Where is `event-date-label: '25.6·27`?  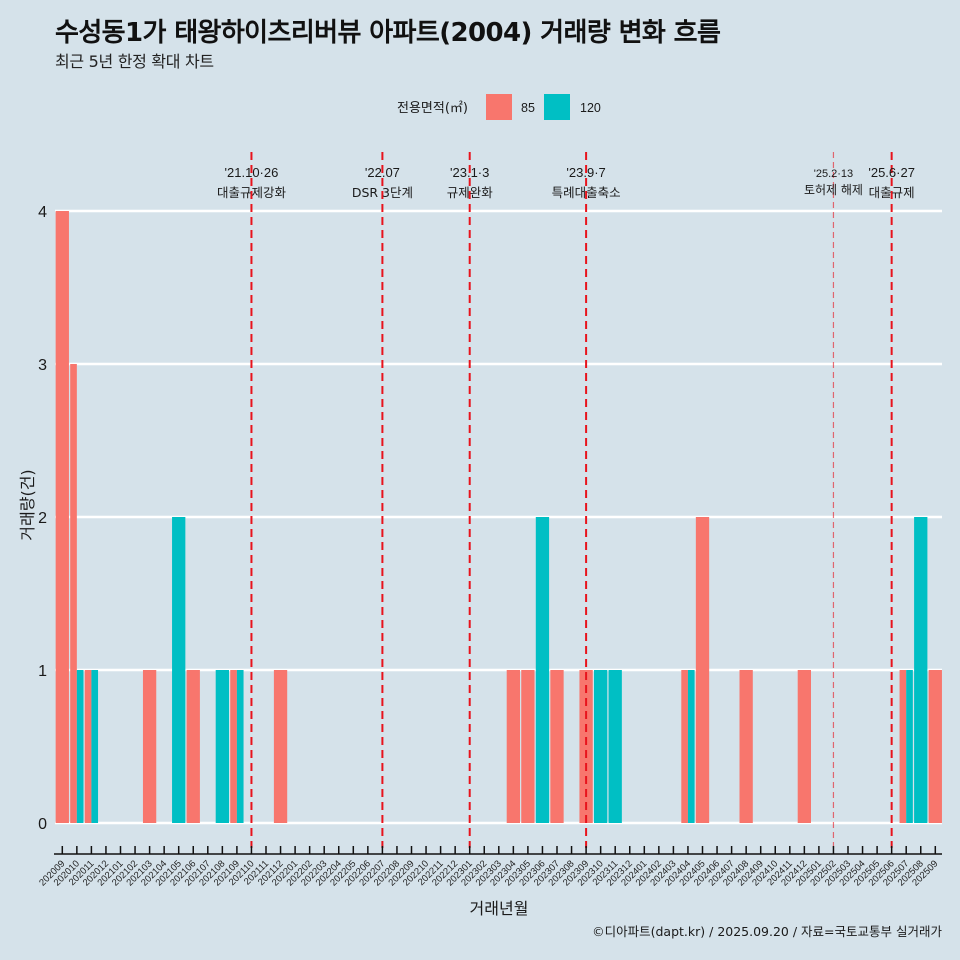 event-date-label: '25.6·27 is located at coordinates (891, 172).